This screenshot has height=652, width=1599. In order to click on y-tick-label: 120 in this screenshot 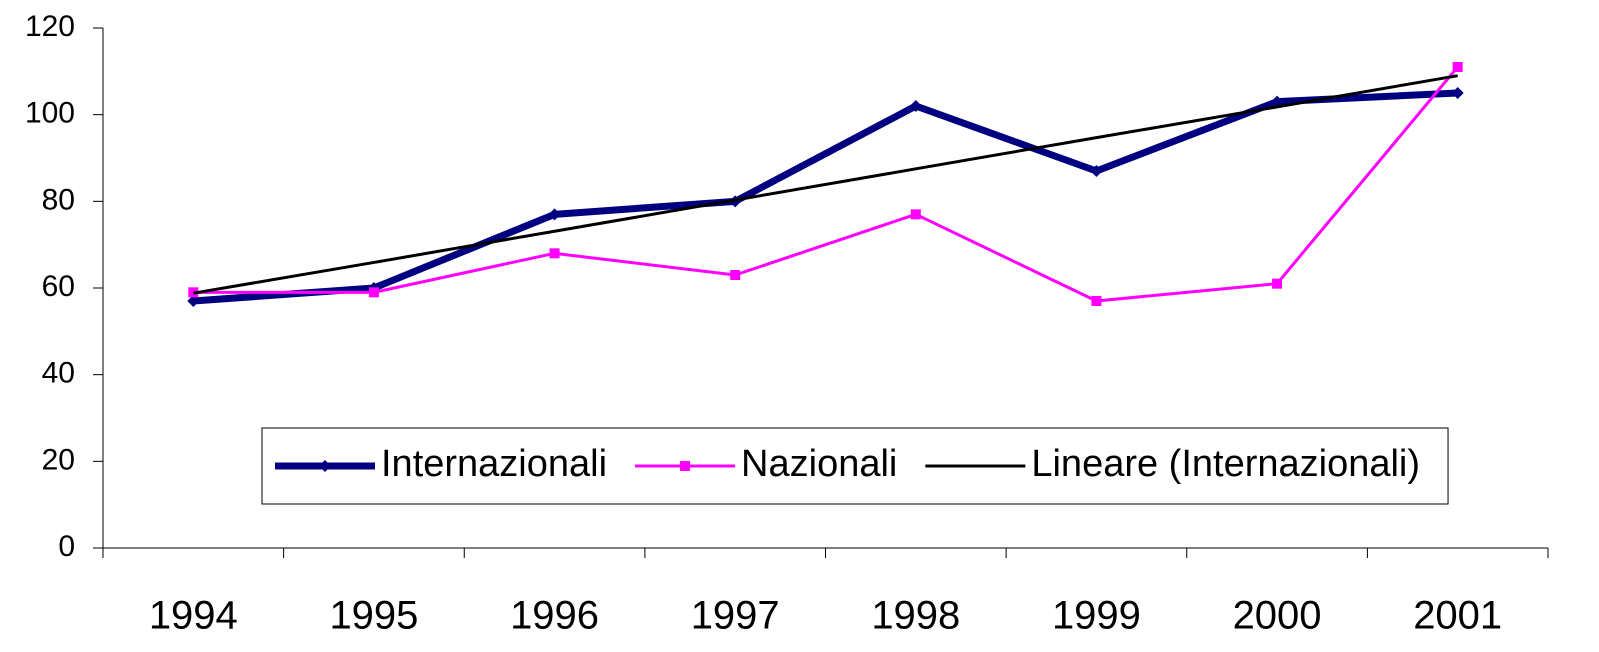, I will do `click(50, 26)`.